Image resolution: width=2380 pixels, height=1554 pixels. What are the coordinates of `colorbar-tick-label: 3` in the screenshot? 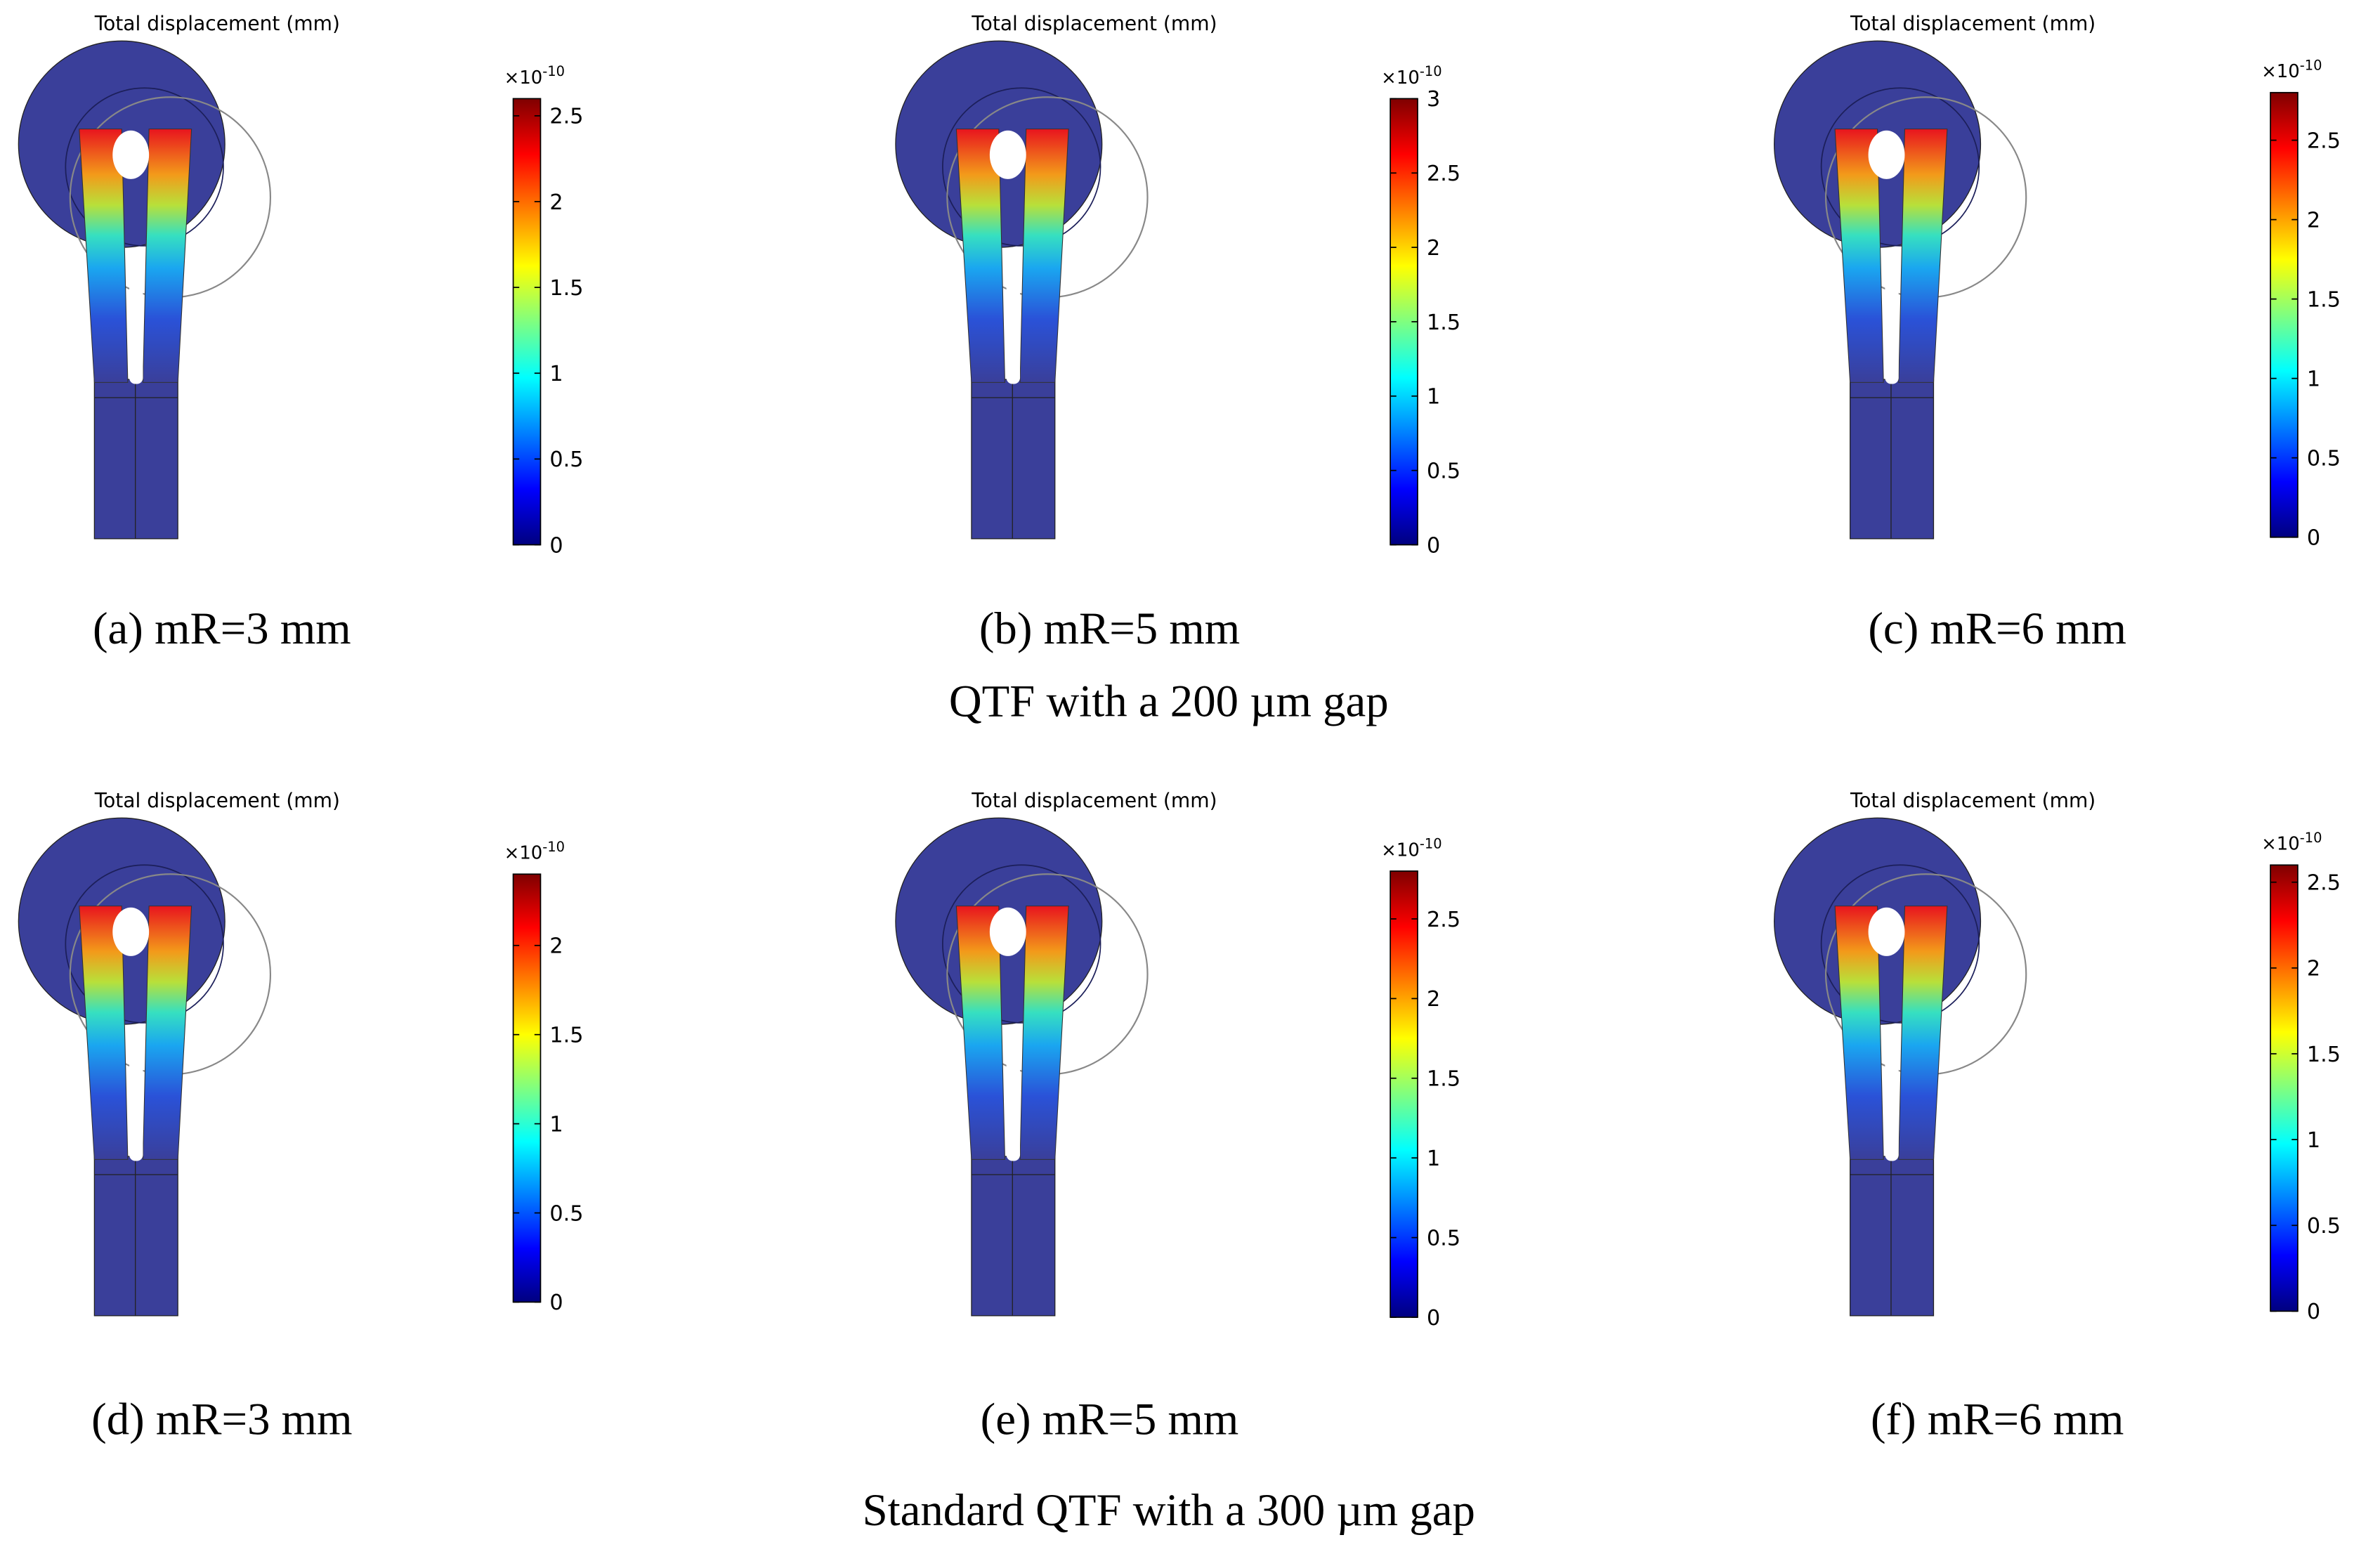 It's located at (1433, 99).